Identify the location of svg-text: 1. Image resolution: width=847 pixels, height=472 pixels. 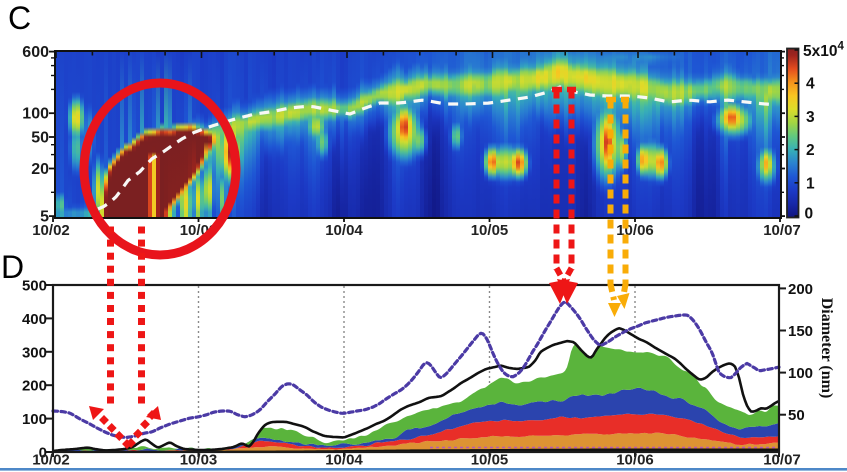
(810, 183).